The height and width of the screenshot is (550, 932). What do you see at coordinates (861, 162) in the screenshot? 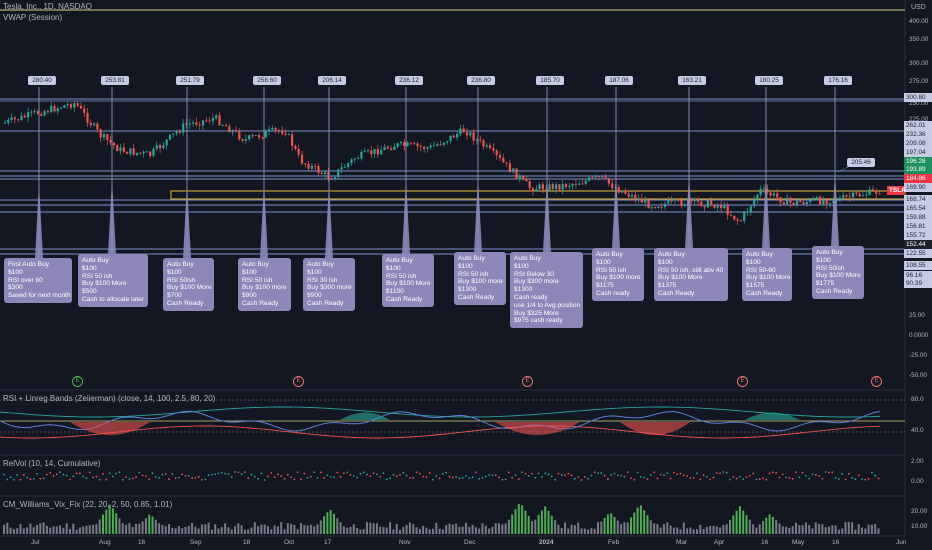
I see `floating-price-label: 205.46` at bounding box center [861, 162].